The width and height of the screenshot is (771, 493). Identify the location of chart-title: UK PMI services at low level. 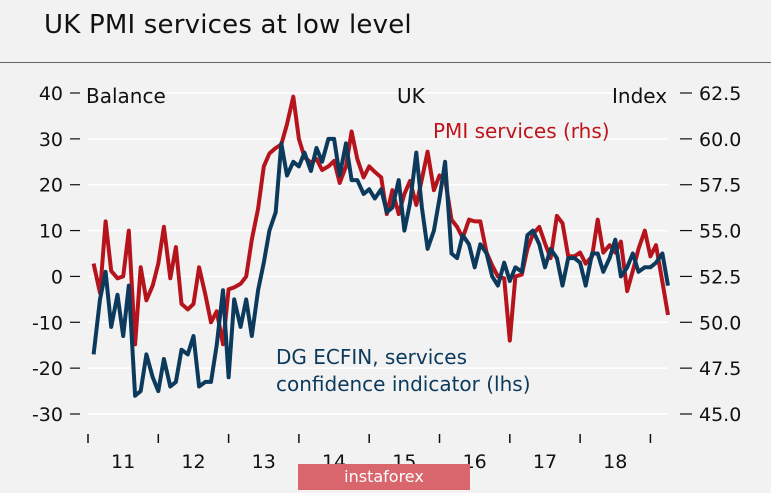
(228, 25).